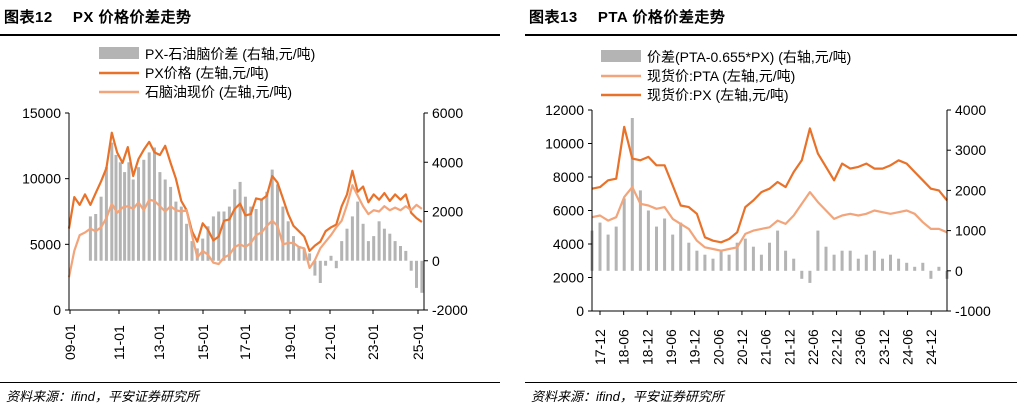 This screenshot has width=1017, height=413. Describe the element at coordinates (647, 347) in the screenshot. I see `x-tick-label: 18-12` at that location.